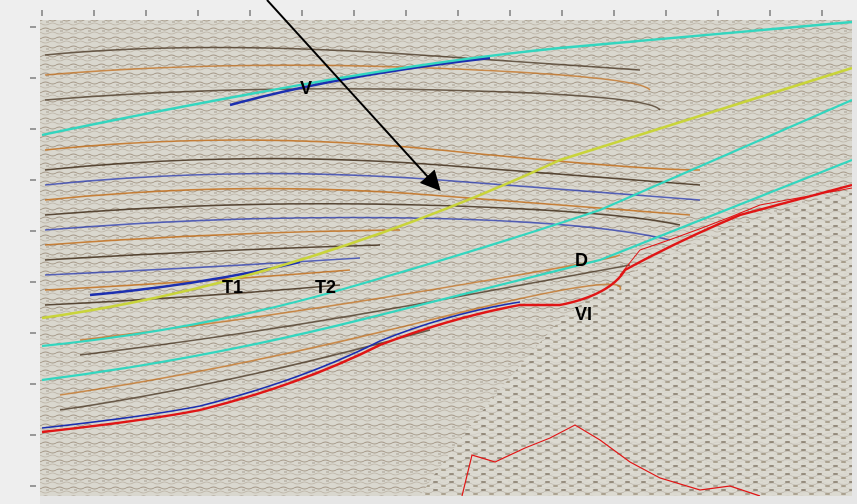 The height and width of the screenshot is (504, 857). I want to click on right-border, so click(854, 262).